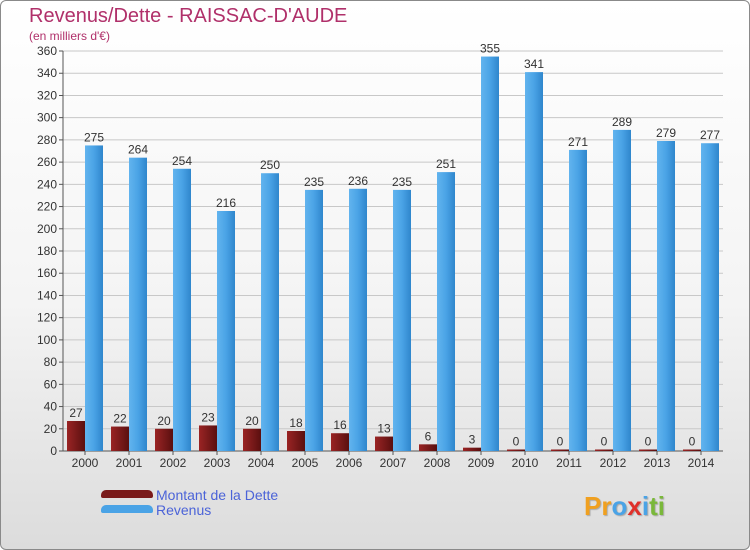 The image size is (750, 550). I want to click on data-label-dette: 23, so click(208, 417).